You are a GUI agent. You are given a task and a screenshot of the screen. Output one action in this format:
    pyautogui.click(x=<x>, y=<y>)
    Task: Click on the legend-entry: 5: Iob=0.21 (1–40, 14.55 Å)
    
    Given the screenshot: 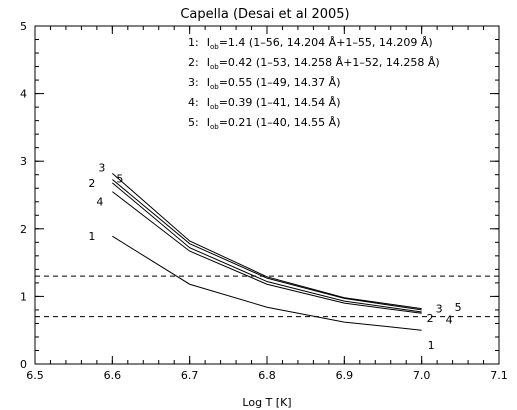 What is the action you would take?
    pyautogui.click(x=264, y=123)
    